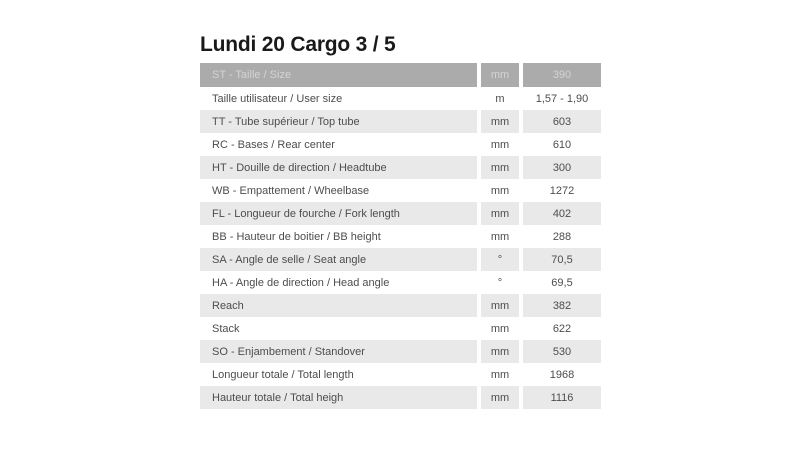 Image resolution: width=800 pixels, height=450 pixels. I want to click on row-label: HA - Angle de direction / Head angle, so click(301, 282).